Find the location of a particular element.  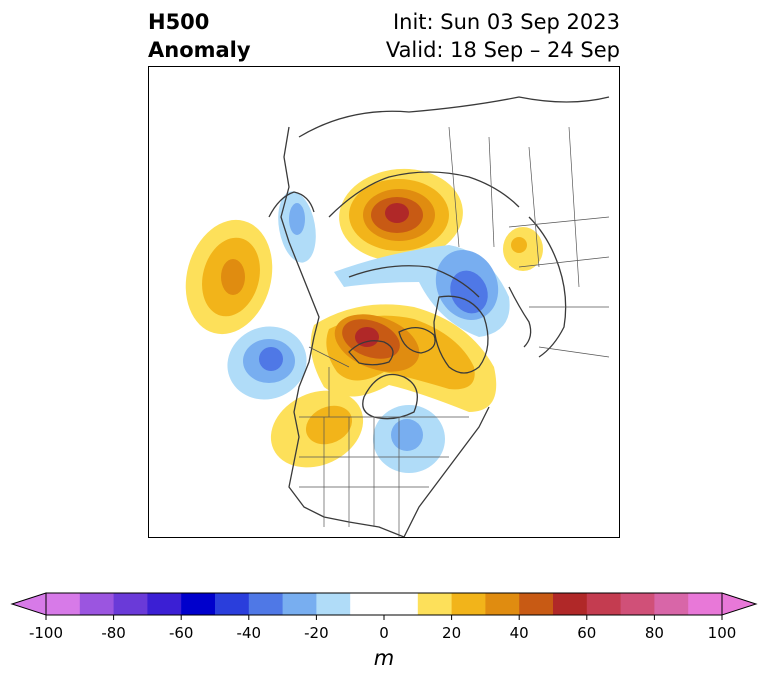

colorbar-tick-label: -40 is located at coordinates (249, 633).